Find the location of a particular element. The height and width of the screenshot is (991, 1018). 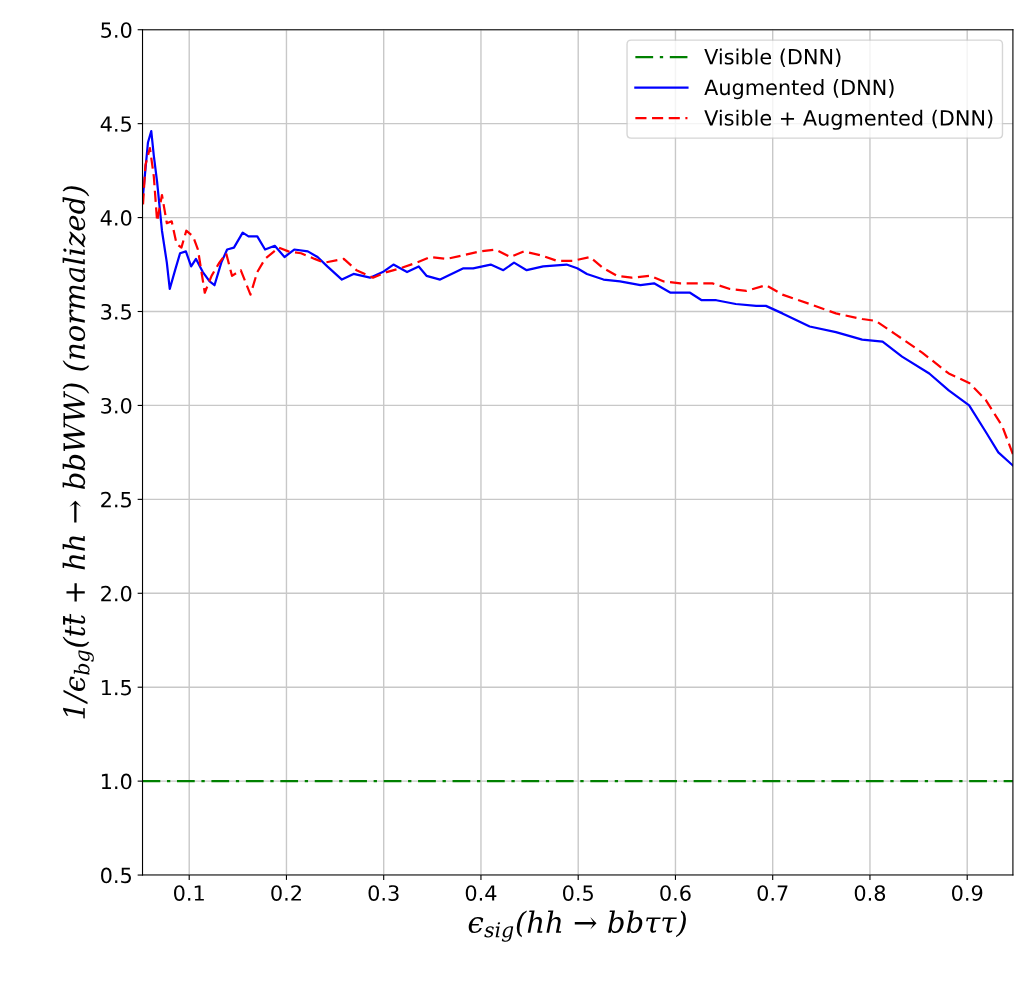

x-tick-label: 0.9 is located at coordinates (967, 893).